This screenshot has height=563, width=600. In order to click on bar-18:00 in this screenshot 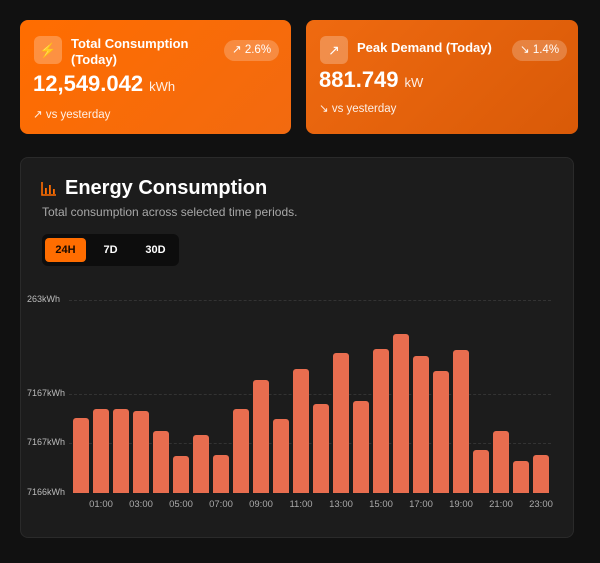, I will do `click(441, 432)`.